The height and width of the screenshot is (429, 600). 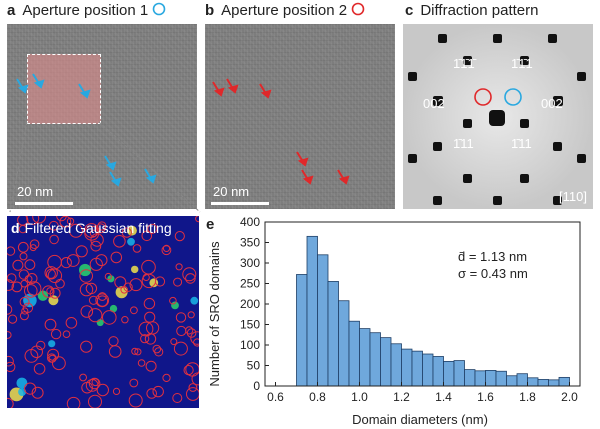 What do you see at coordinates (240, 203) in the screenshot?
I see `scale-bar-b` at bounding box center [240, 203].